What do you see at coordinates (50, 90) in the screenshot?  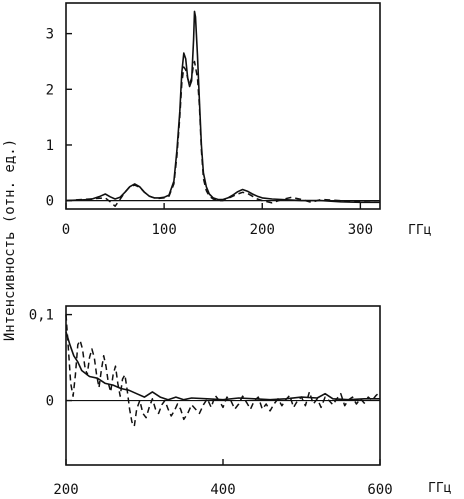 I see `top-y-tick-label: 2` at bounding box center [50, 90].